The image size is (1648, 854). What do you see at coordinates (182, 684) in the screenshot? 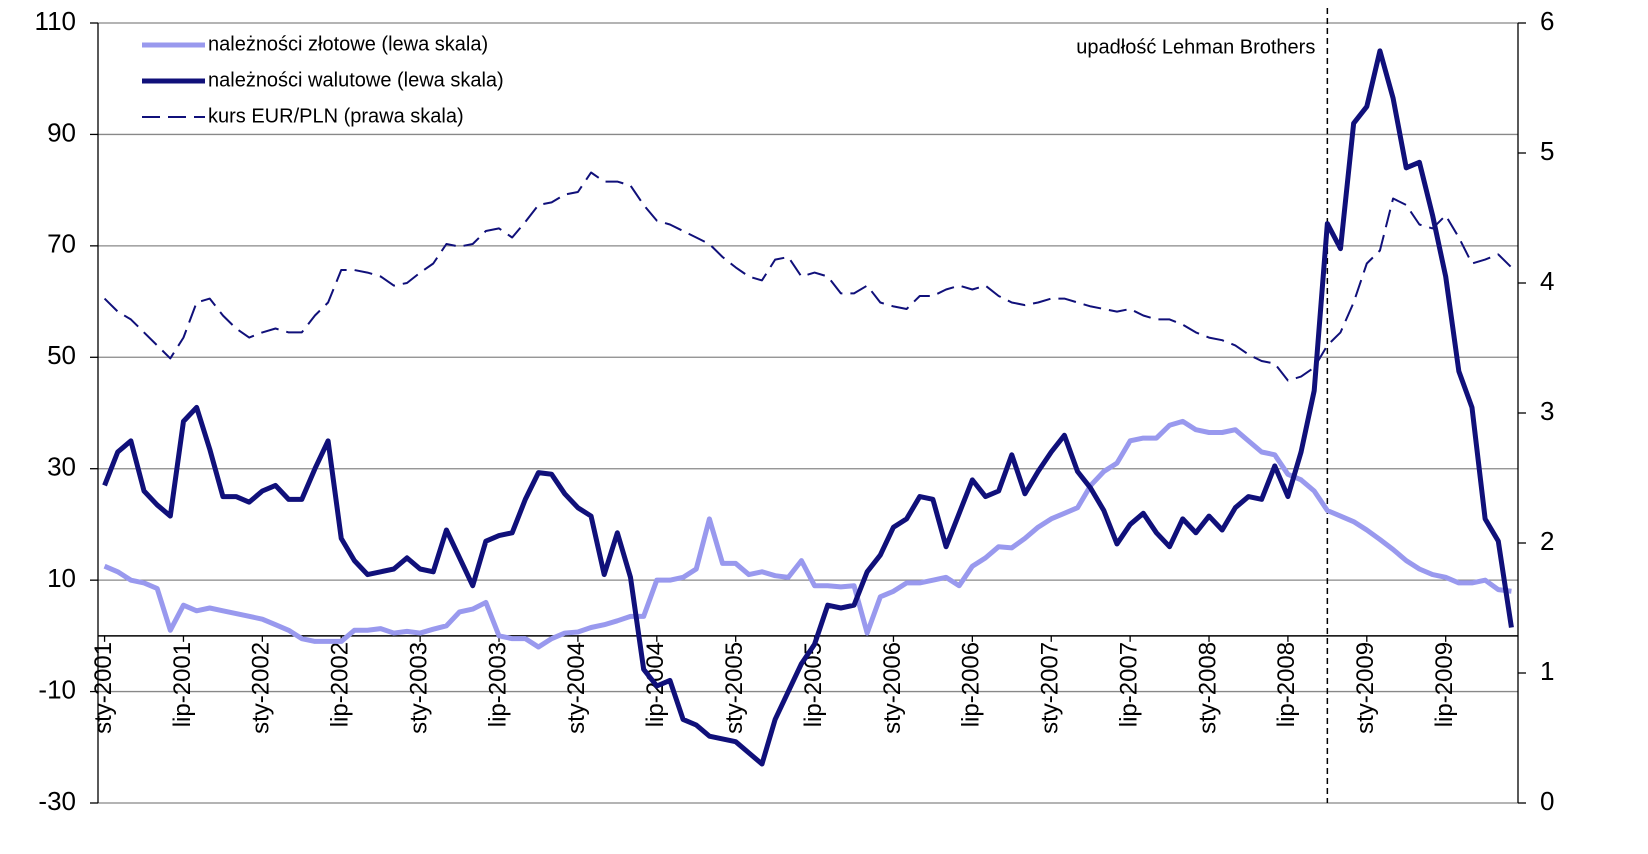
I see `x-tick-label: lip-2001` at bounding box center [182, 684].